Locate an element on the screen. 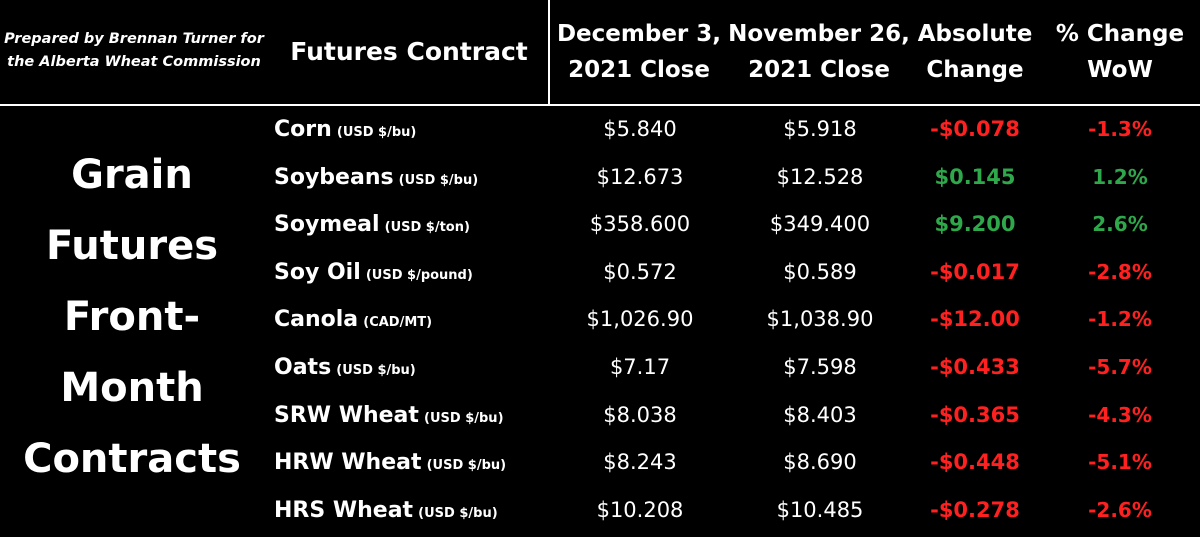 This screenshot has height=537, width=1200. dec3-close-value: $7.17 is located at coordinates (640, 367).